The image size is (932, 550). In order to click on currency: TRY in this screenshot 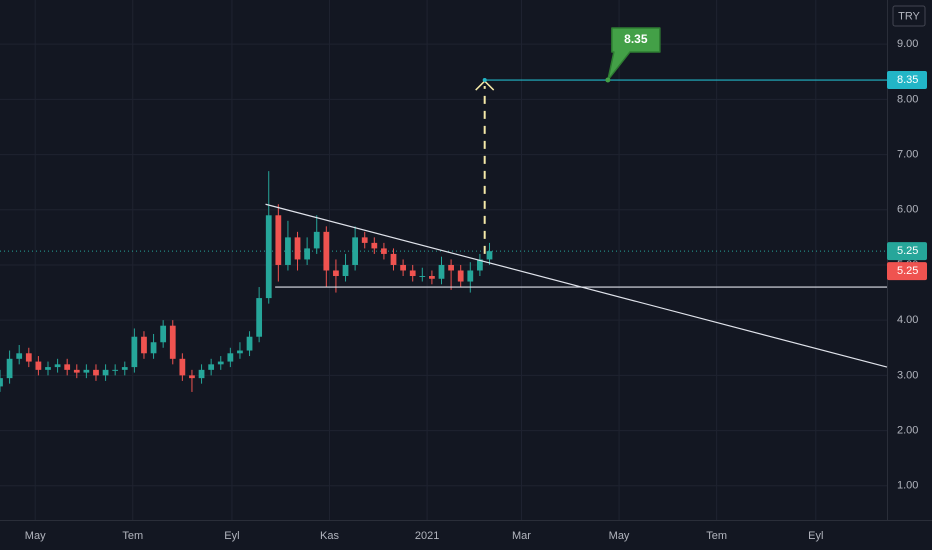, I will do `click(909, 16)`.